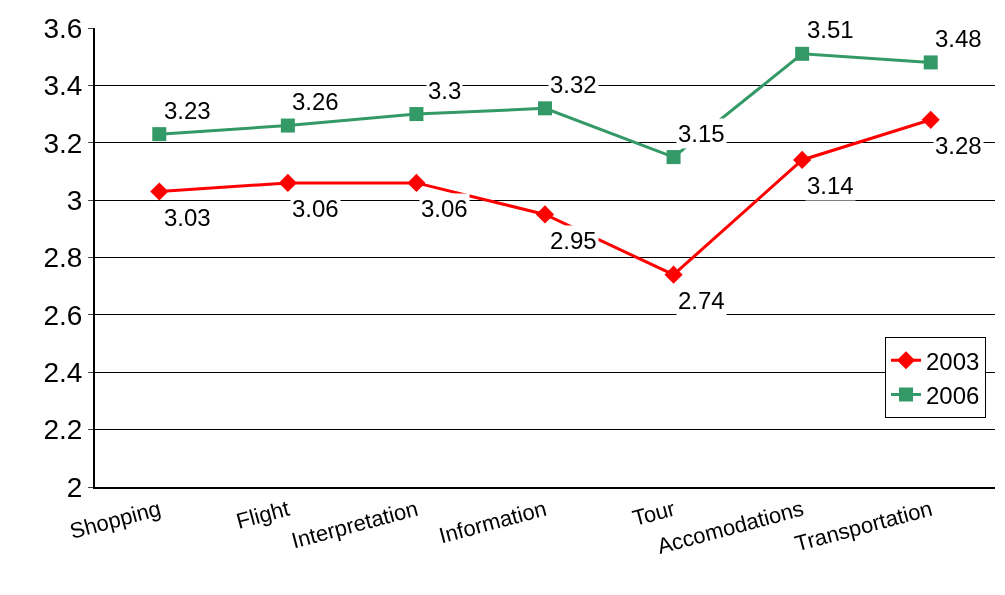  What do you see at coordinates (830, 29) in the screenshot?
I see `data-label: 3.51` at bounding box center [830, 29].